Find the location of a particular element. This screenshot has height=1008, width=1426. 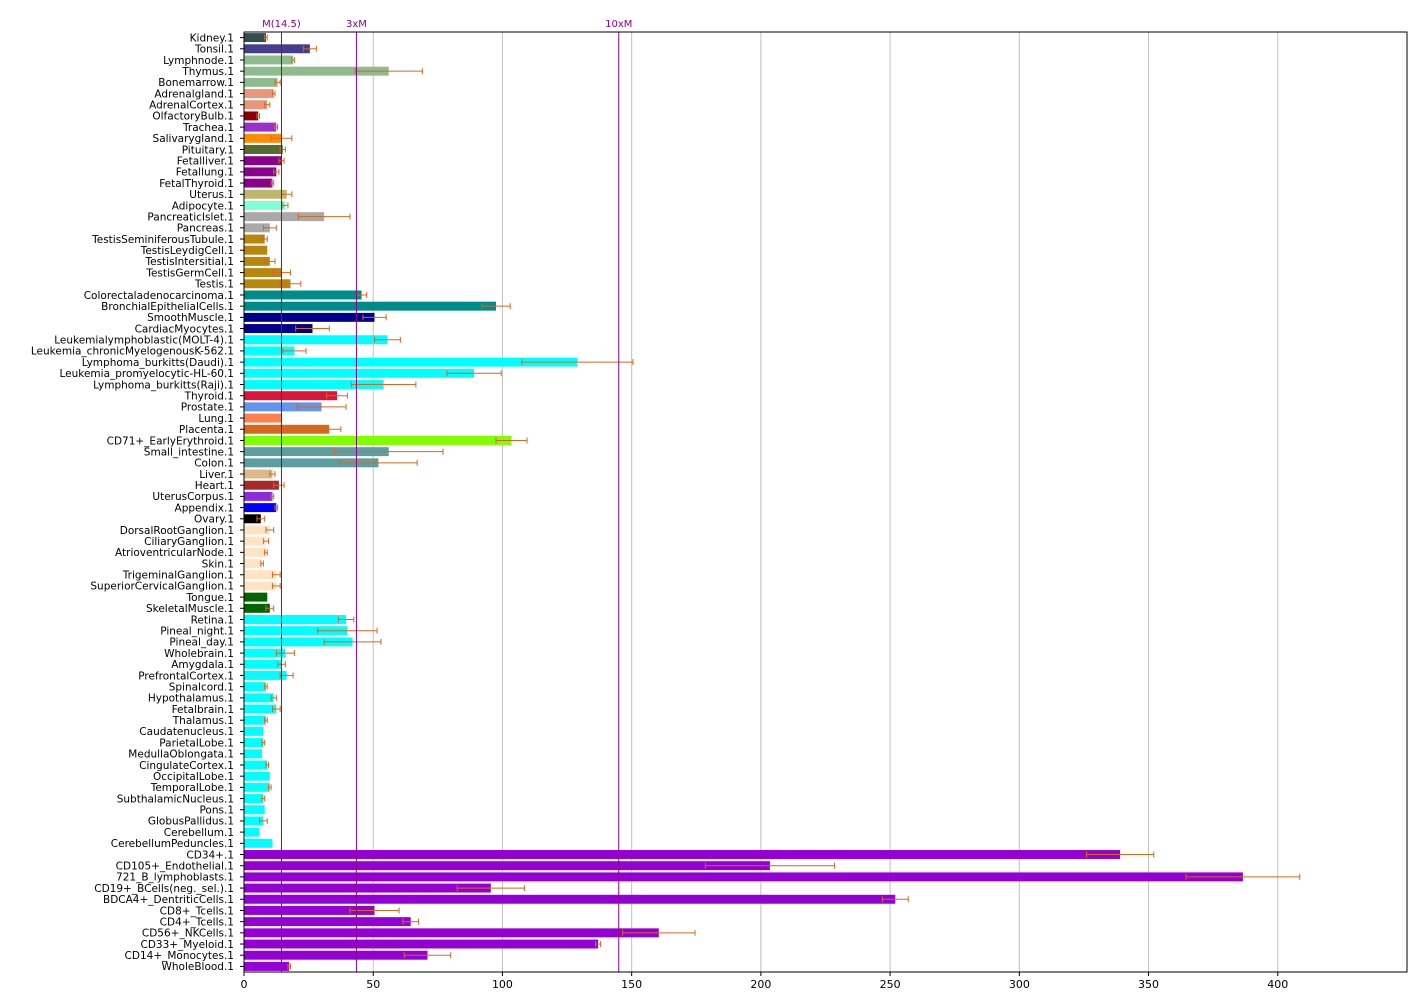

category-label: Leukemia_chronicMyelogenousK-562.1 is located at coordinates (132, 352).